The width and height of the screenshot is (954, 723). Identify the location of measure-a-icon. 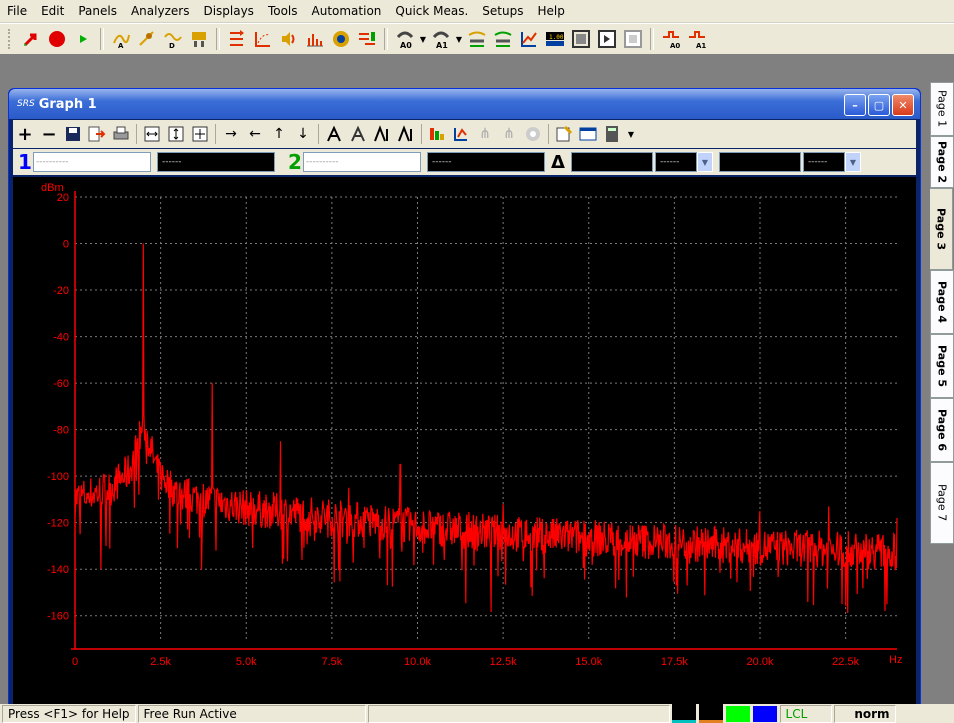
(477, 39).